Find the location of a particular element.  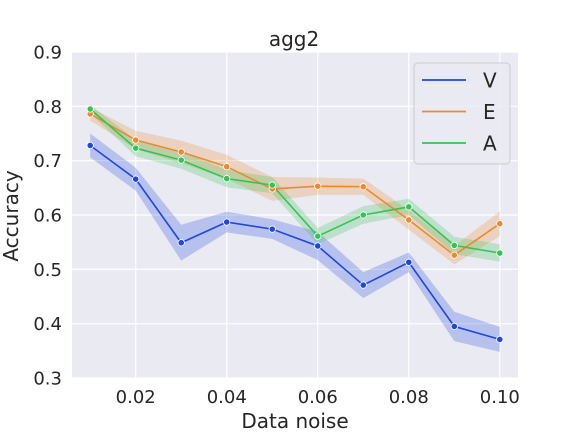

x-tick-label-1: 0.04 is located at coordinates (227, 397).